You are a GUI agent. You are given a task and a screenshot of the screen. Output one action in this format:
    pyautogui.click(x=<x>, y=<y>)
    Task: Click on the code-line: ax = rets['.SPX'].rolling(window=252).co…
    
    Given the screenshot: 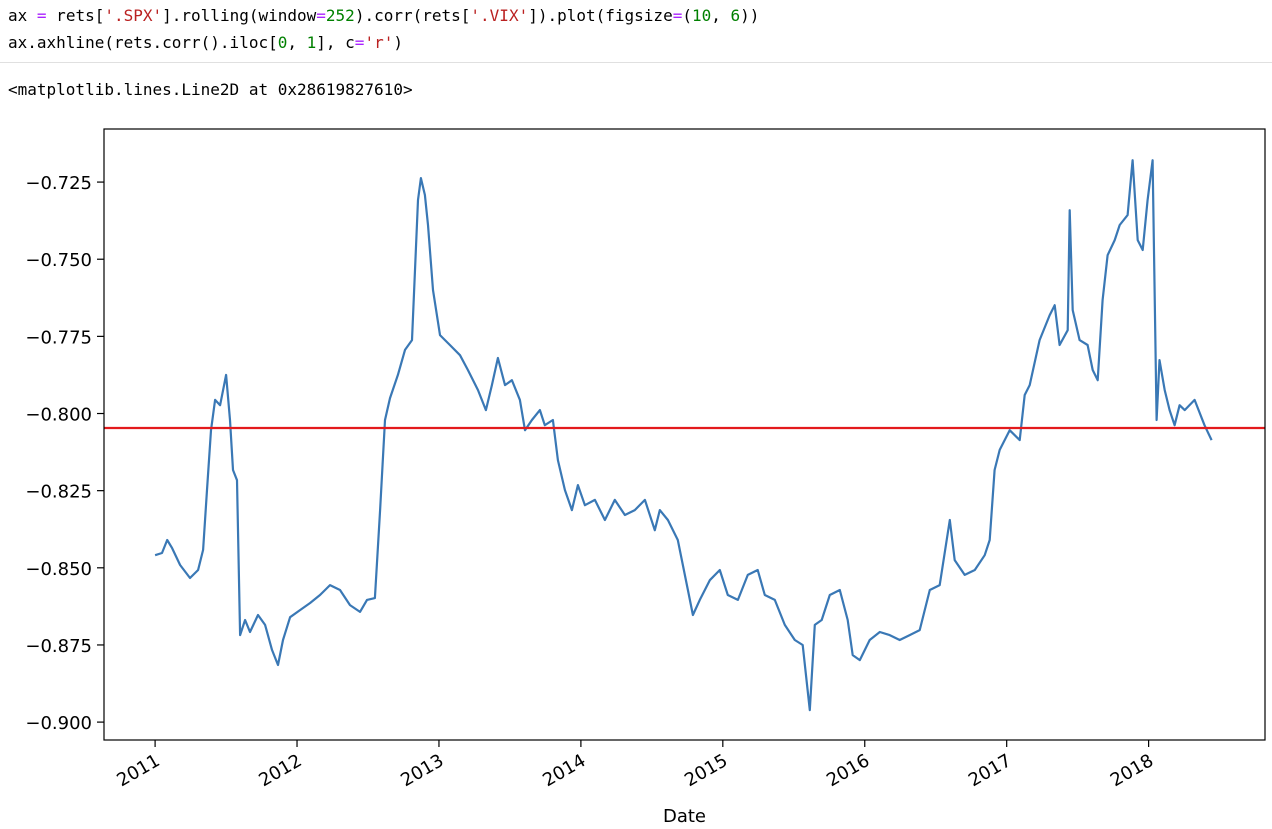 What is the action you would take?
    pyautogui.click(x=383, y=15)
    